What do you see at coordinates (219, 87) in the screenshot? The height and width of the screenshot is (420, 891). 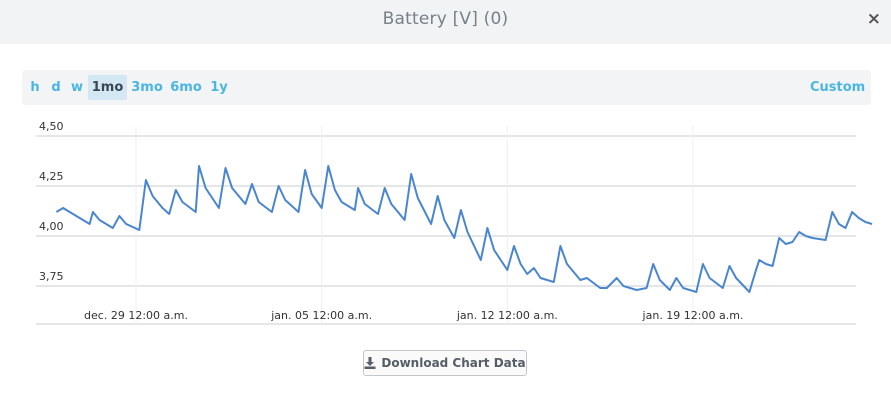 I see `range-button-1y: 1y` at bounding box center [219, 87].